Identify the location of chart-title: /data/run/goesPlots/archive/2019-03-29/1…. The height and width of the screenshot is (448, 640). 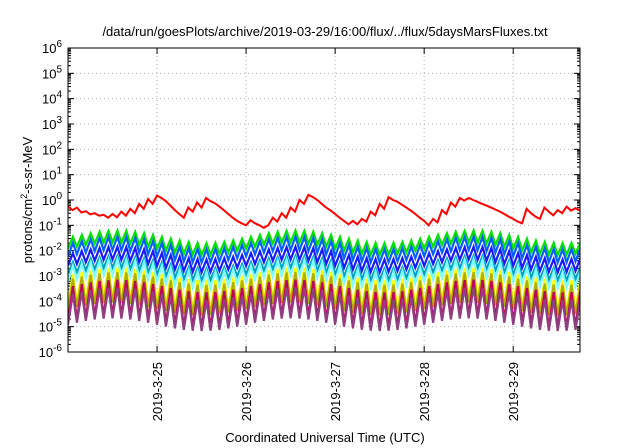
(325, 31).